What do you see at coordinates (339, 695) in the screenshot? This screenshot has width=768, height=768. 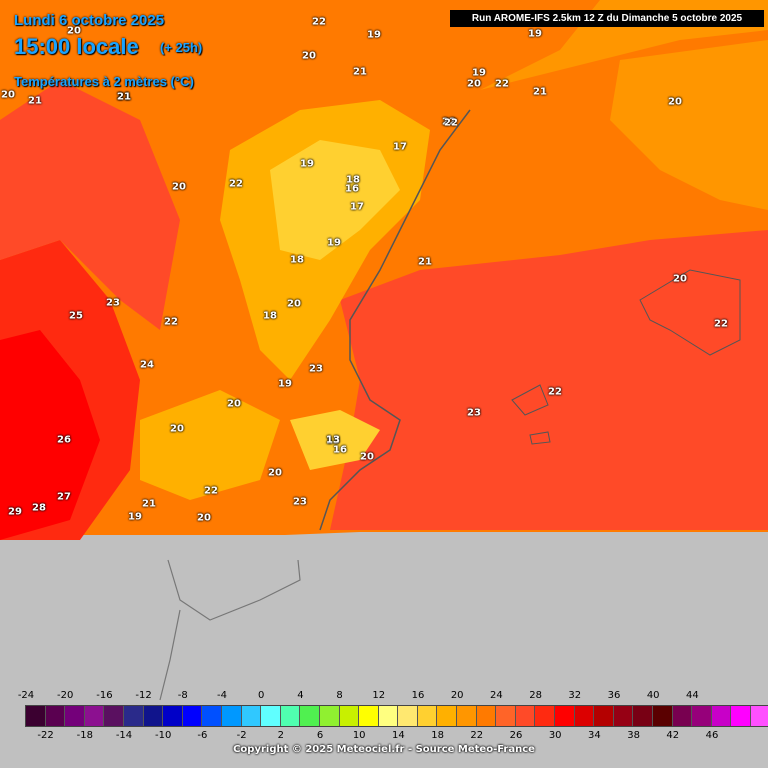 I see `legend-tick-top: 8` at bounding box center [339, 695].